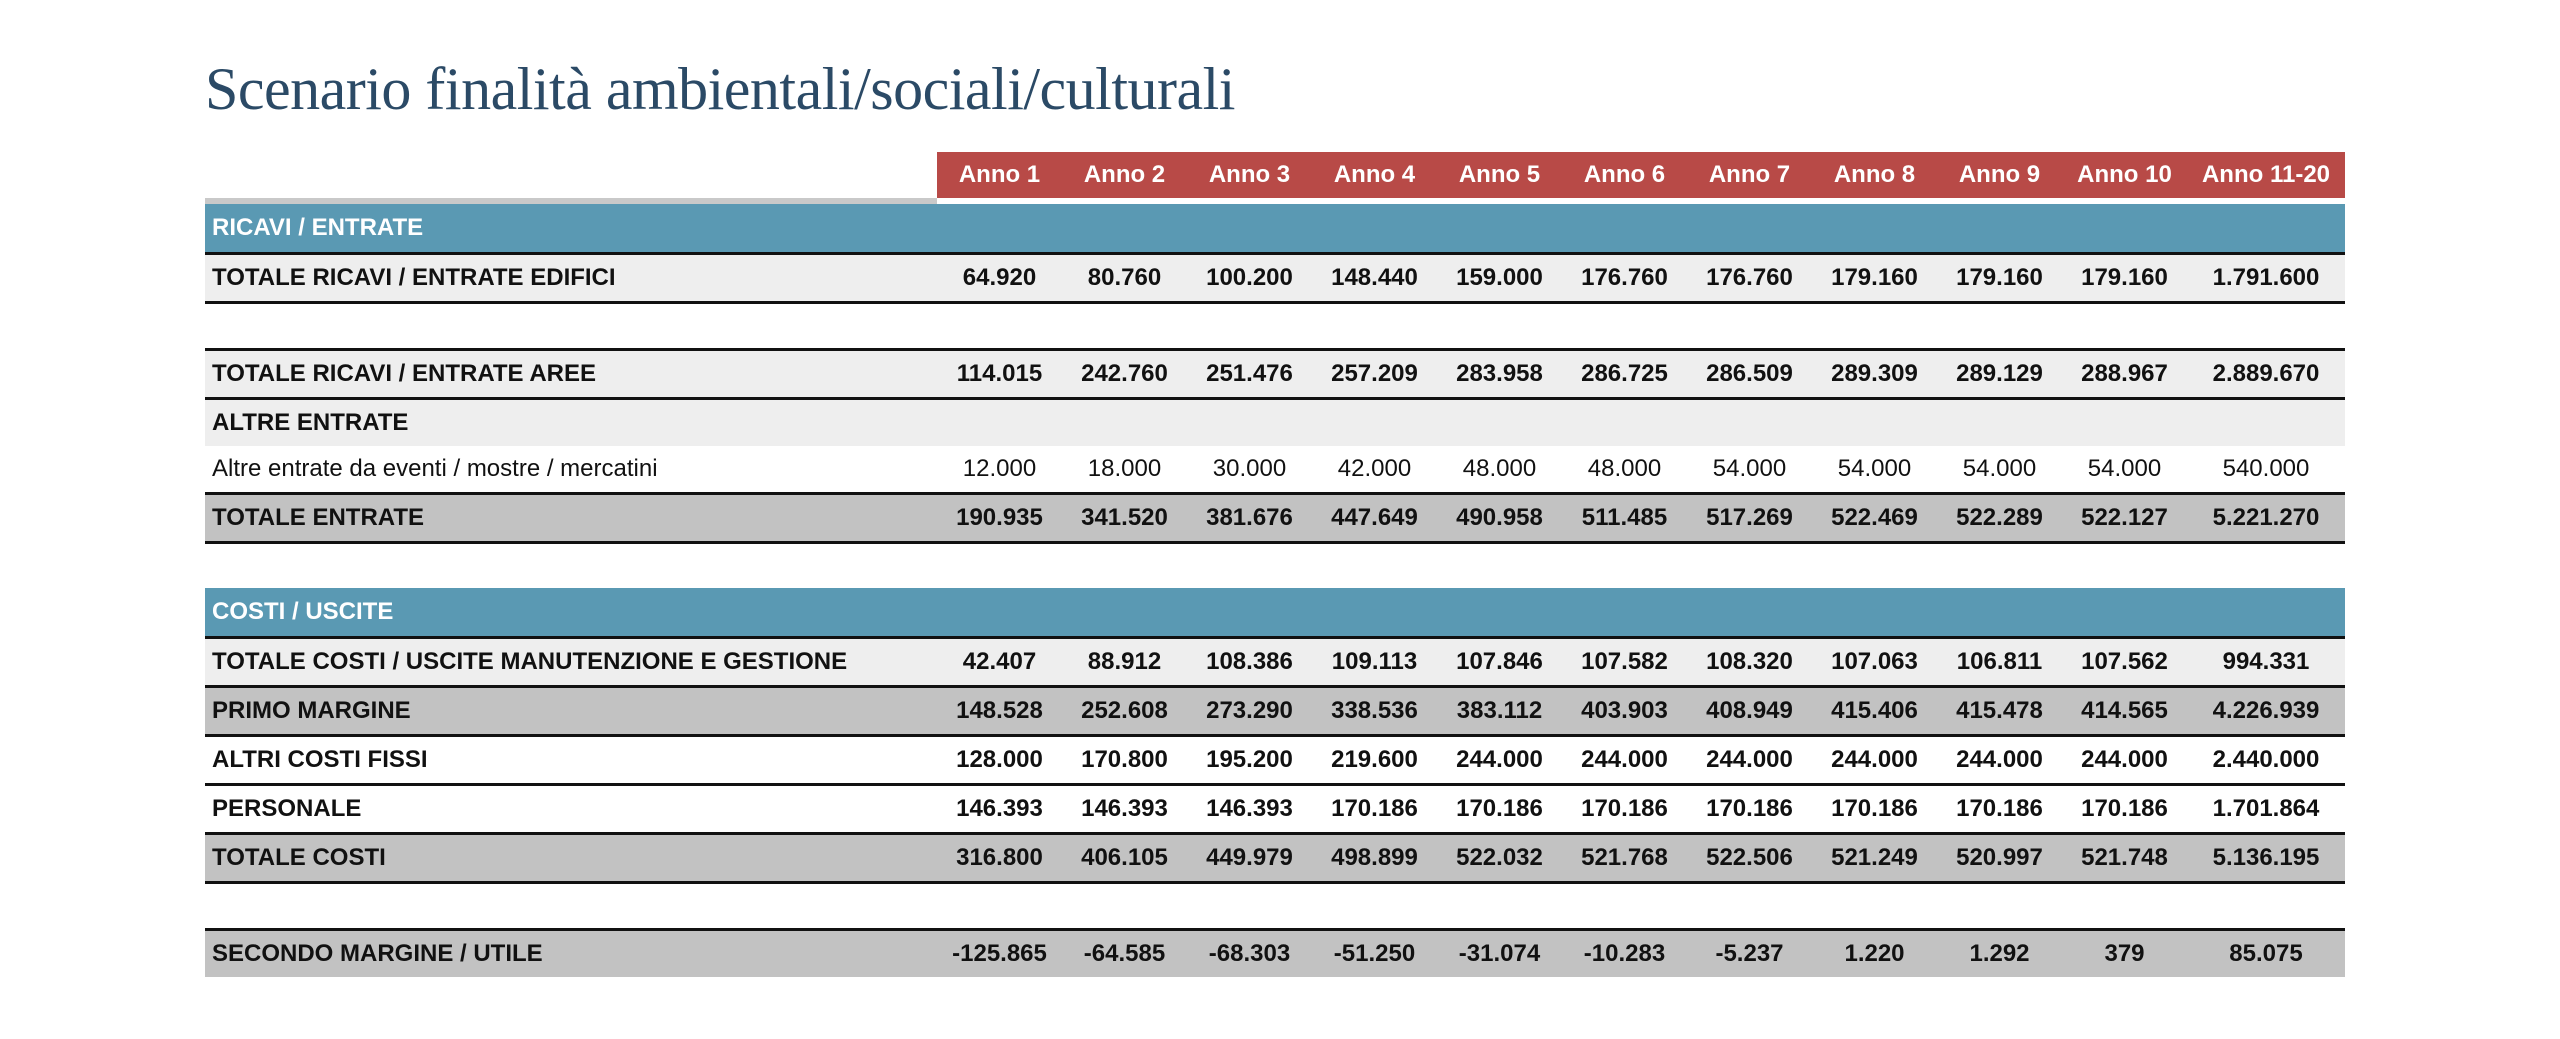 Image resolution: width=2560 pixels, height=1039 pixels. I want to click on table-cell: 408.949, so click(1749, 711).